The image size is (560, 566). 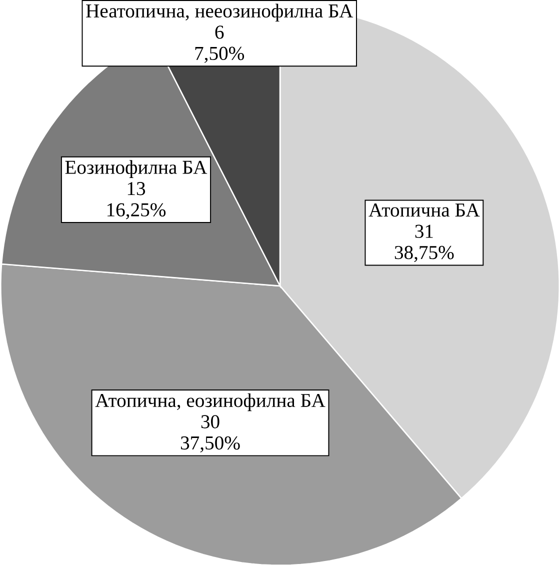 I want to click on data-label: 6, so click(x=219, y=32).